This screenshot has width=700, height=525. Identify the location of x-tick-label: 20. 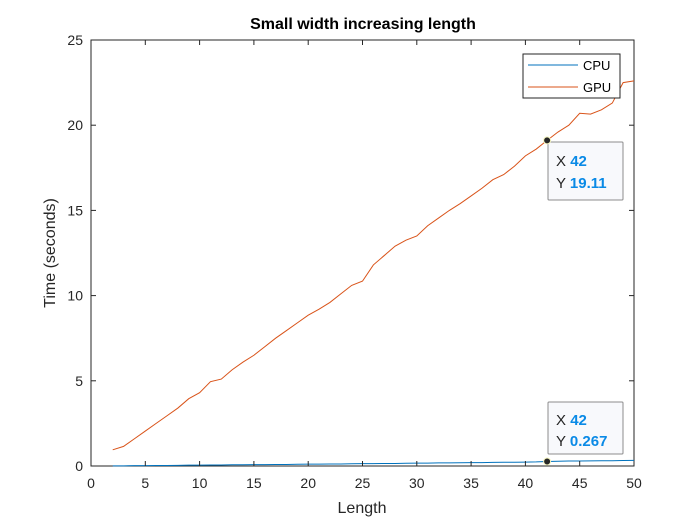
(308, 483).